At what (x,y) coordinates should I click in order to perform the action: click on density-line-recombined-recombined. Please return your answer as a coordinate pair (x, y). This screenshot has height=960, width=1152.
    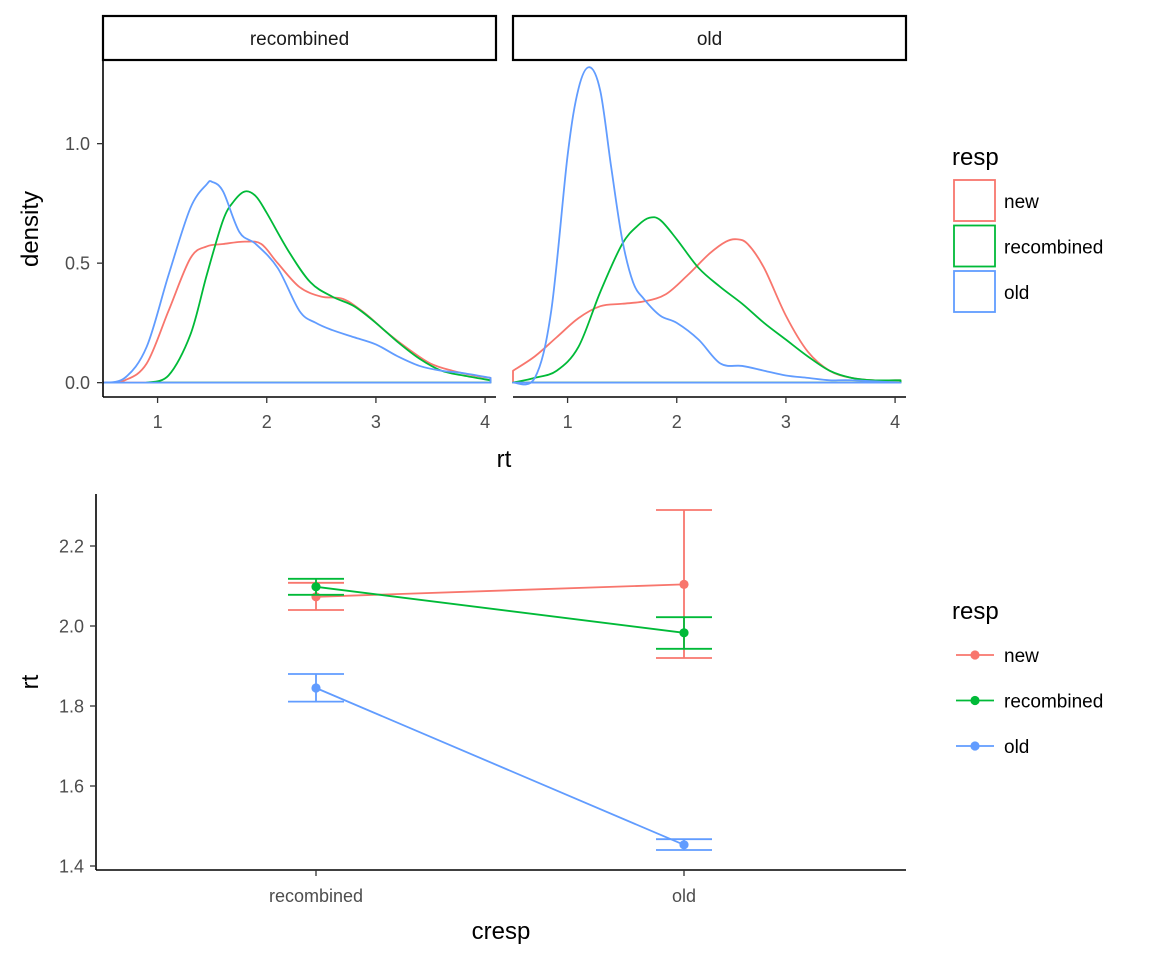
    Looking at the image, I should click on (318, 287).